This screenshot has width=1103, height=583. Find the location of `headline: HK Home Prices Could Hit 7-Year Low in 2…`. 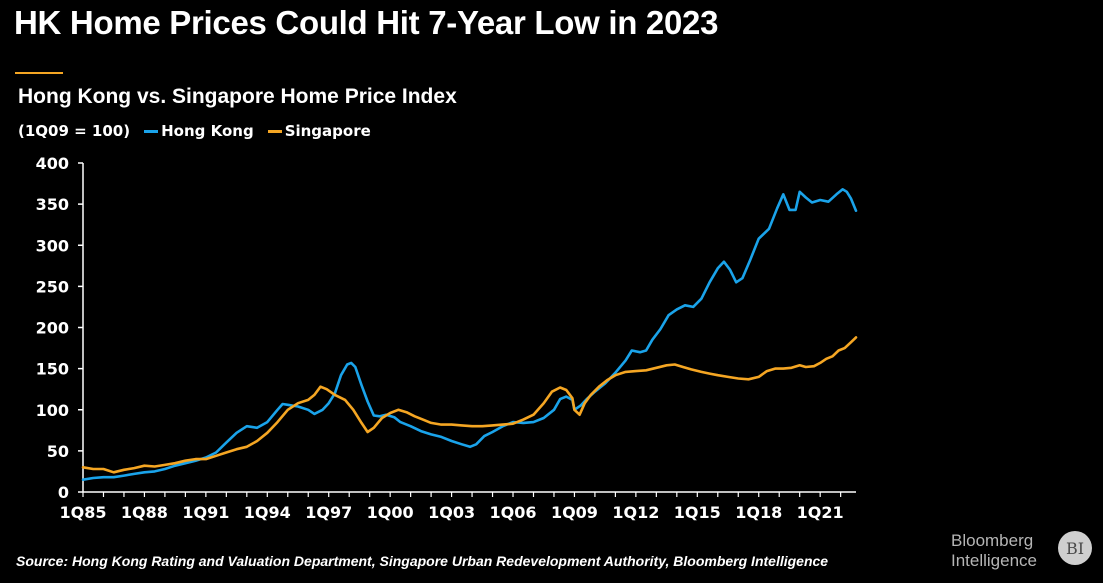

headline: HK Home Prices Could Hit 7-Year Low in 2… is located at coordinates (366, 22).